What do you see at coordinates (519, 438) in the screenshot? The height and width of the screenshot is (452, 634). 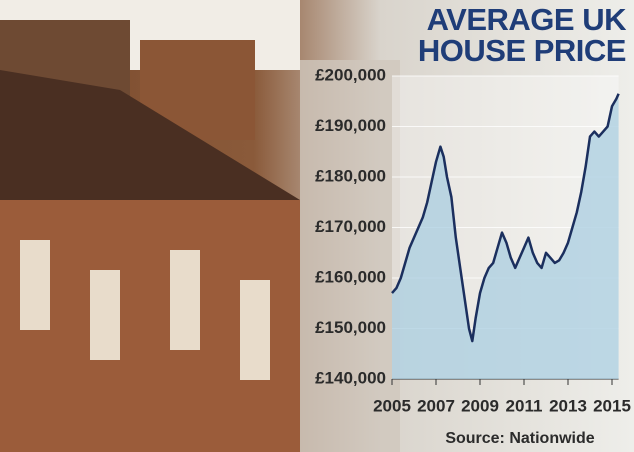 I see `source: Source: Nationwide` at bounding box center [519, 438].